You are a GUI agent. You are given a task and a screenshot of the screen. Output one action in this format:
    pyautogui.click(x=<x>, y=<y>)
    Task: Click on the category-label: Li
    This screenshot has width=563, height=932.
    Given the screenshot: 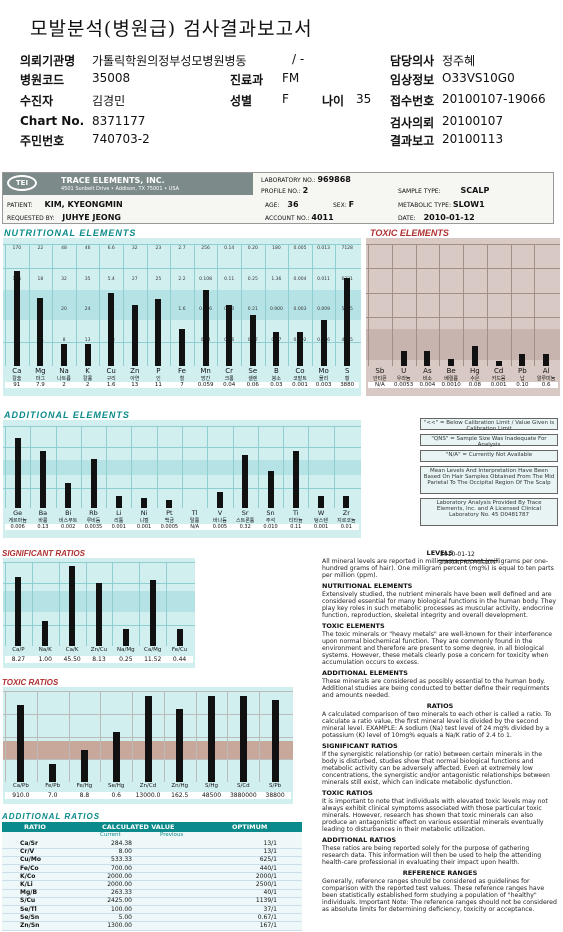 What is the action you would take?
    pyautogui.click(x=119, y=513)
    